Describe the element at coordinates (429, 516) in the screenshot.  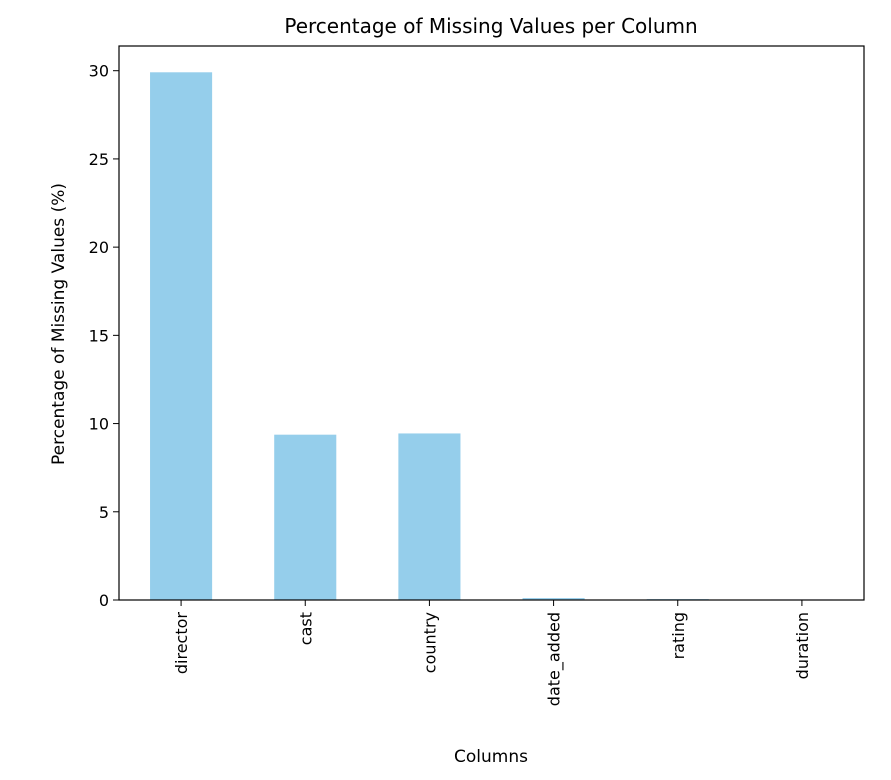
I see `bar-country` at that location.